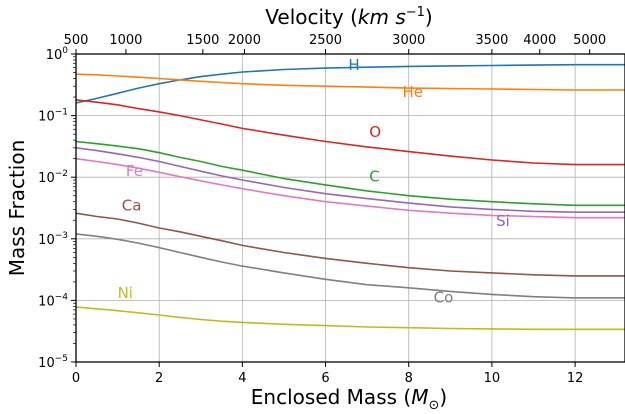 The height and width of the screenshot is (414, 625). Describe the element at coordinates (539, 40) in the screenshot. I see `top-tick-label: 4000` at that location.